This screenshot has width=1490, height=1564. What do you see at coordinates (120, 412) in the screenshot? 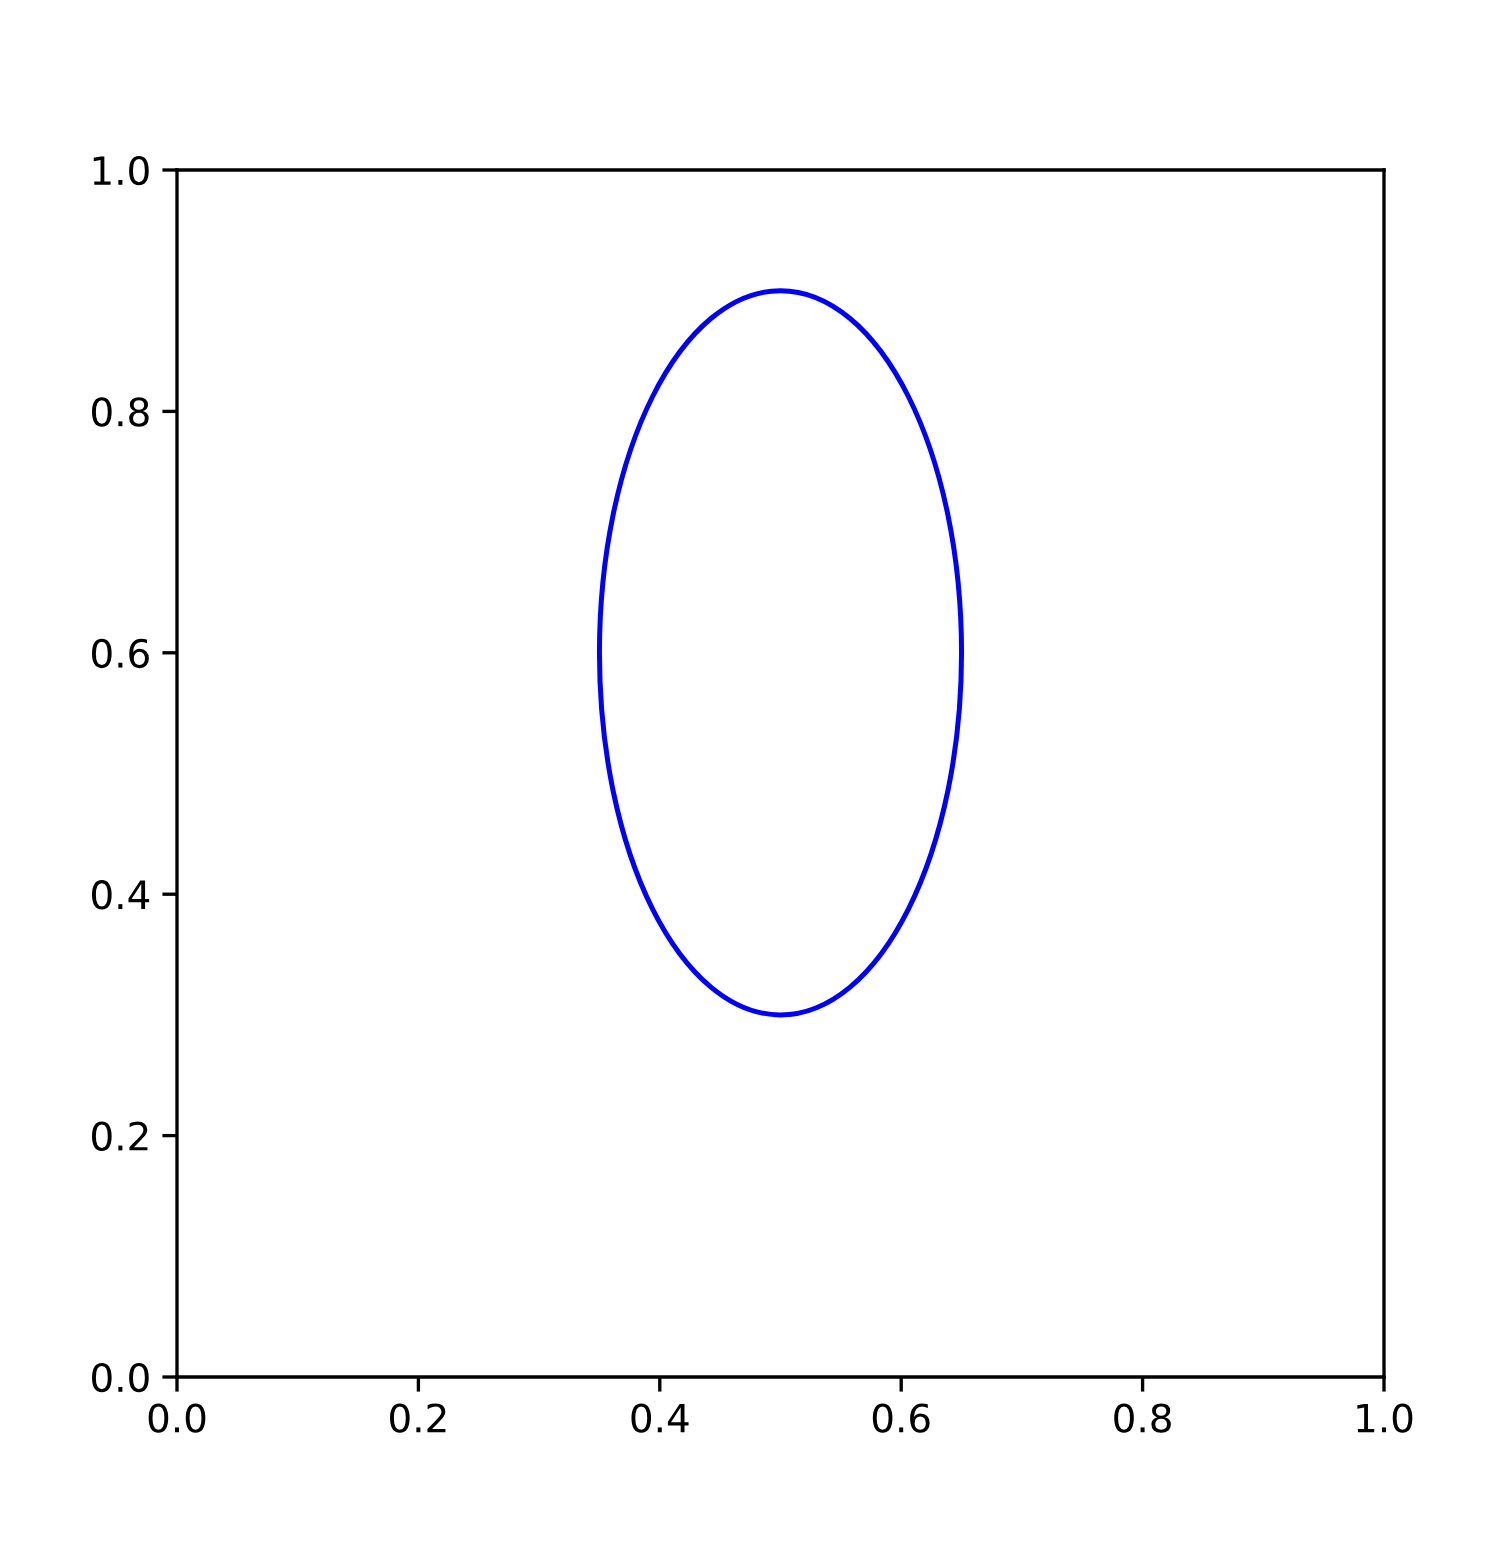
I see `y-tick-label: 0.8` at bounding box center [120, 412].